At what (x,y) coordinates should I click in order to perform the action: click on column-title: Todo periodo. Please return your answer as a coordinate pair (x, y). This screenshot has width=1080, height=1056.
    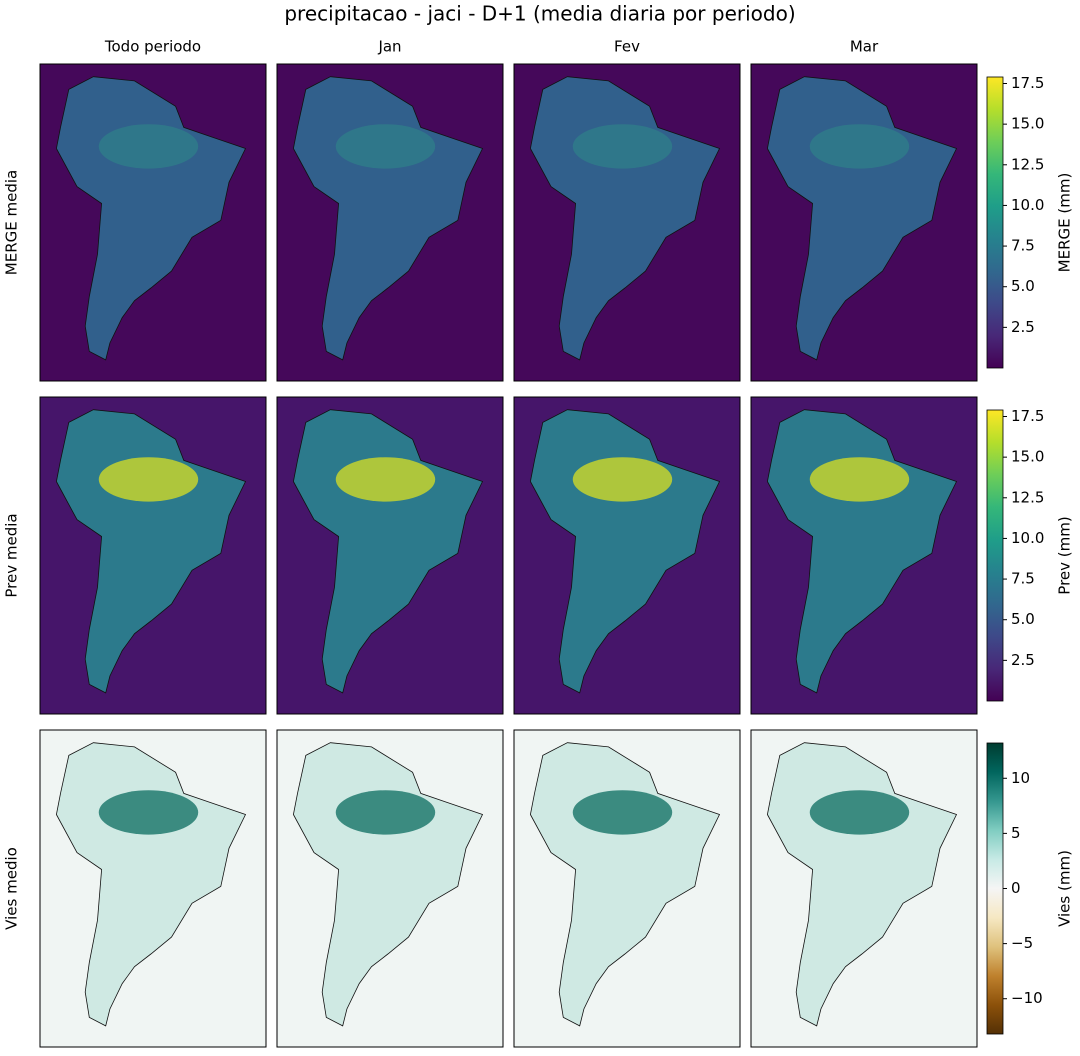
    Looking at the image, I should click on (152, 47).